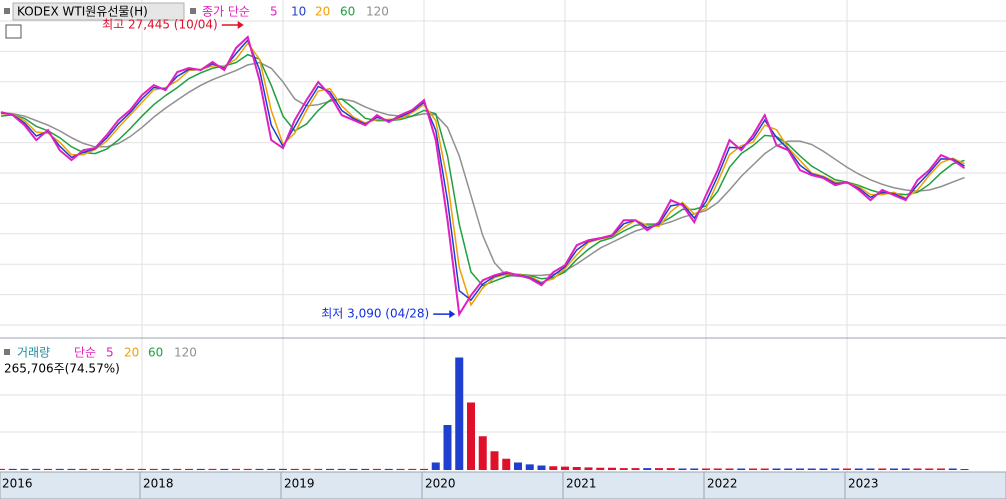 The image size is (1006, 499). What do you see at coordinates (13, 31) in the screenshot?
I see `table-icon` at bounding box center [13, 31].